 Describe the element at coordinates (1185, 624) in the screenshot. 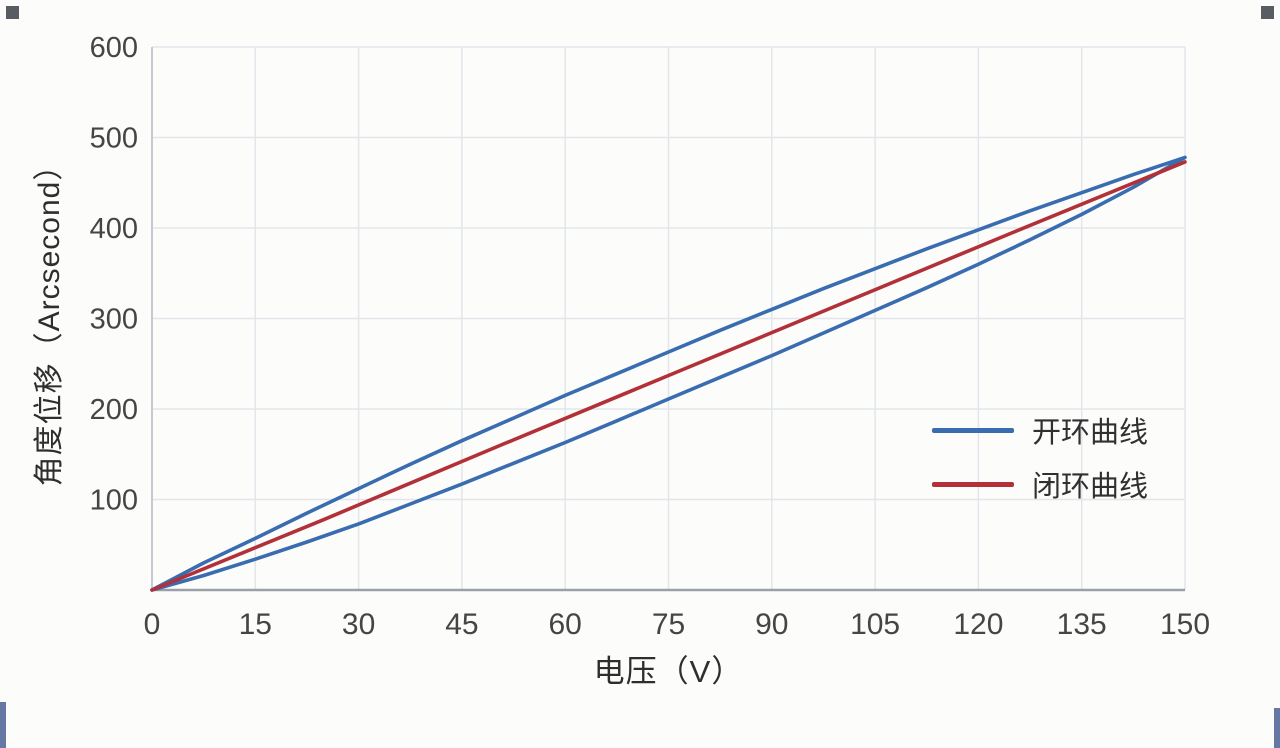

I see `svg-text: 150` at that location.